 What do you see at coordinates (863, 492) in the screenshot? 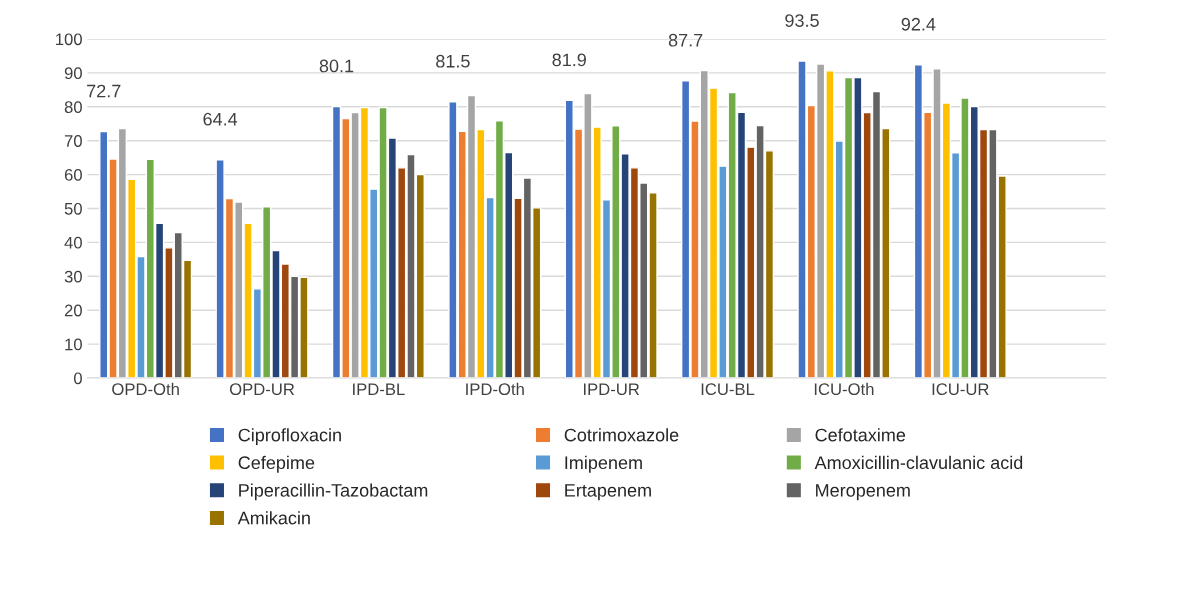
I see `legend-label: Meropenem` at bounding box center [863, 492].